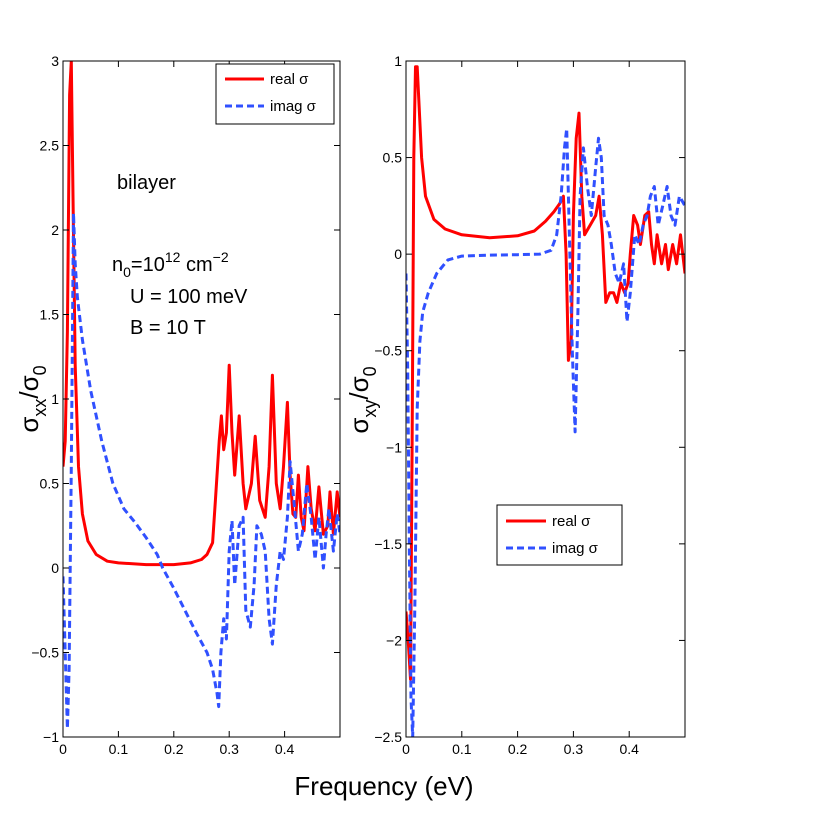 The width and height of the screenshot is (824, 831). What do you see at coordinates (146, 183) in the screenshot?
I see `annotation-bilayer: bilayer` at bounding box center [146, 183].